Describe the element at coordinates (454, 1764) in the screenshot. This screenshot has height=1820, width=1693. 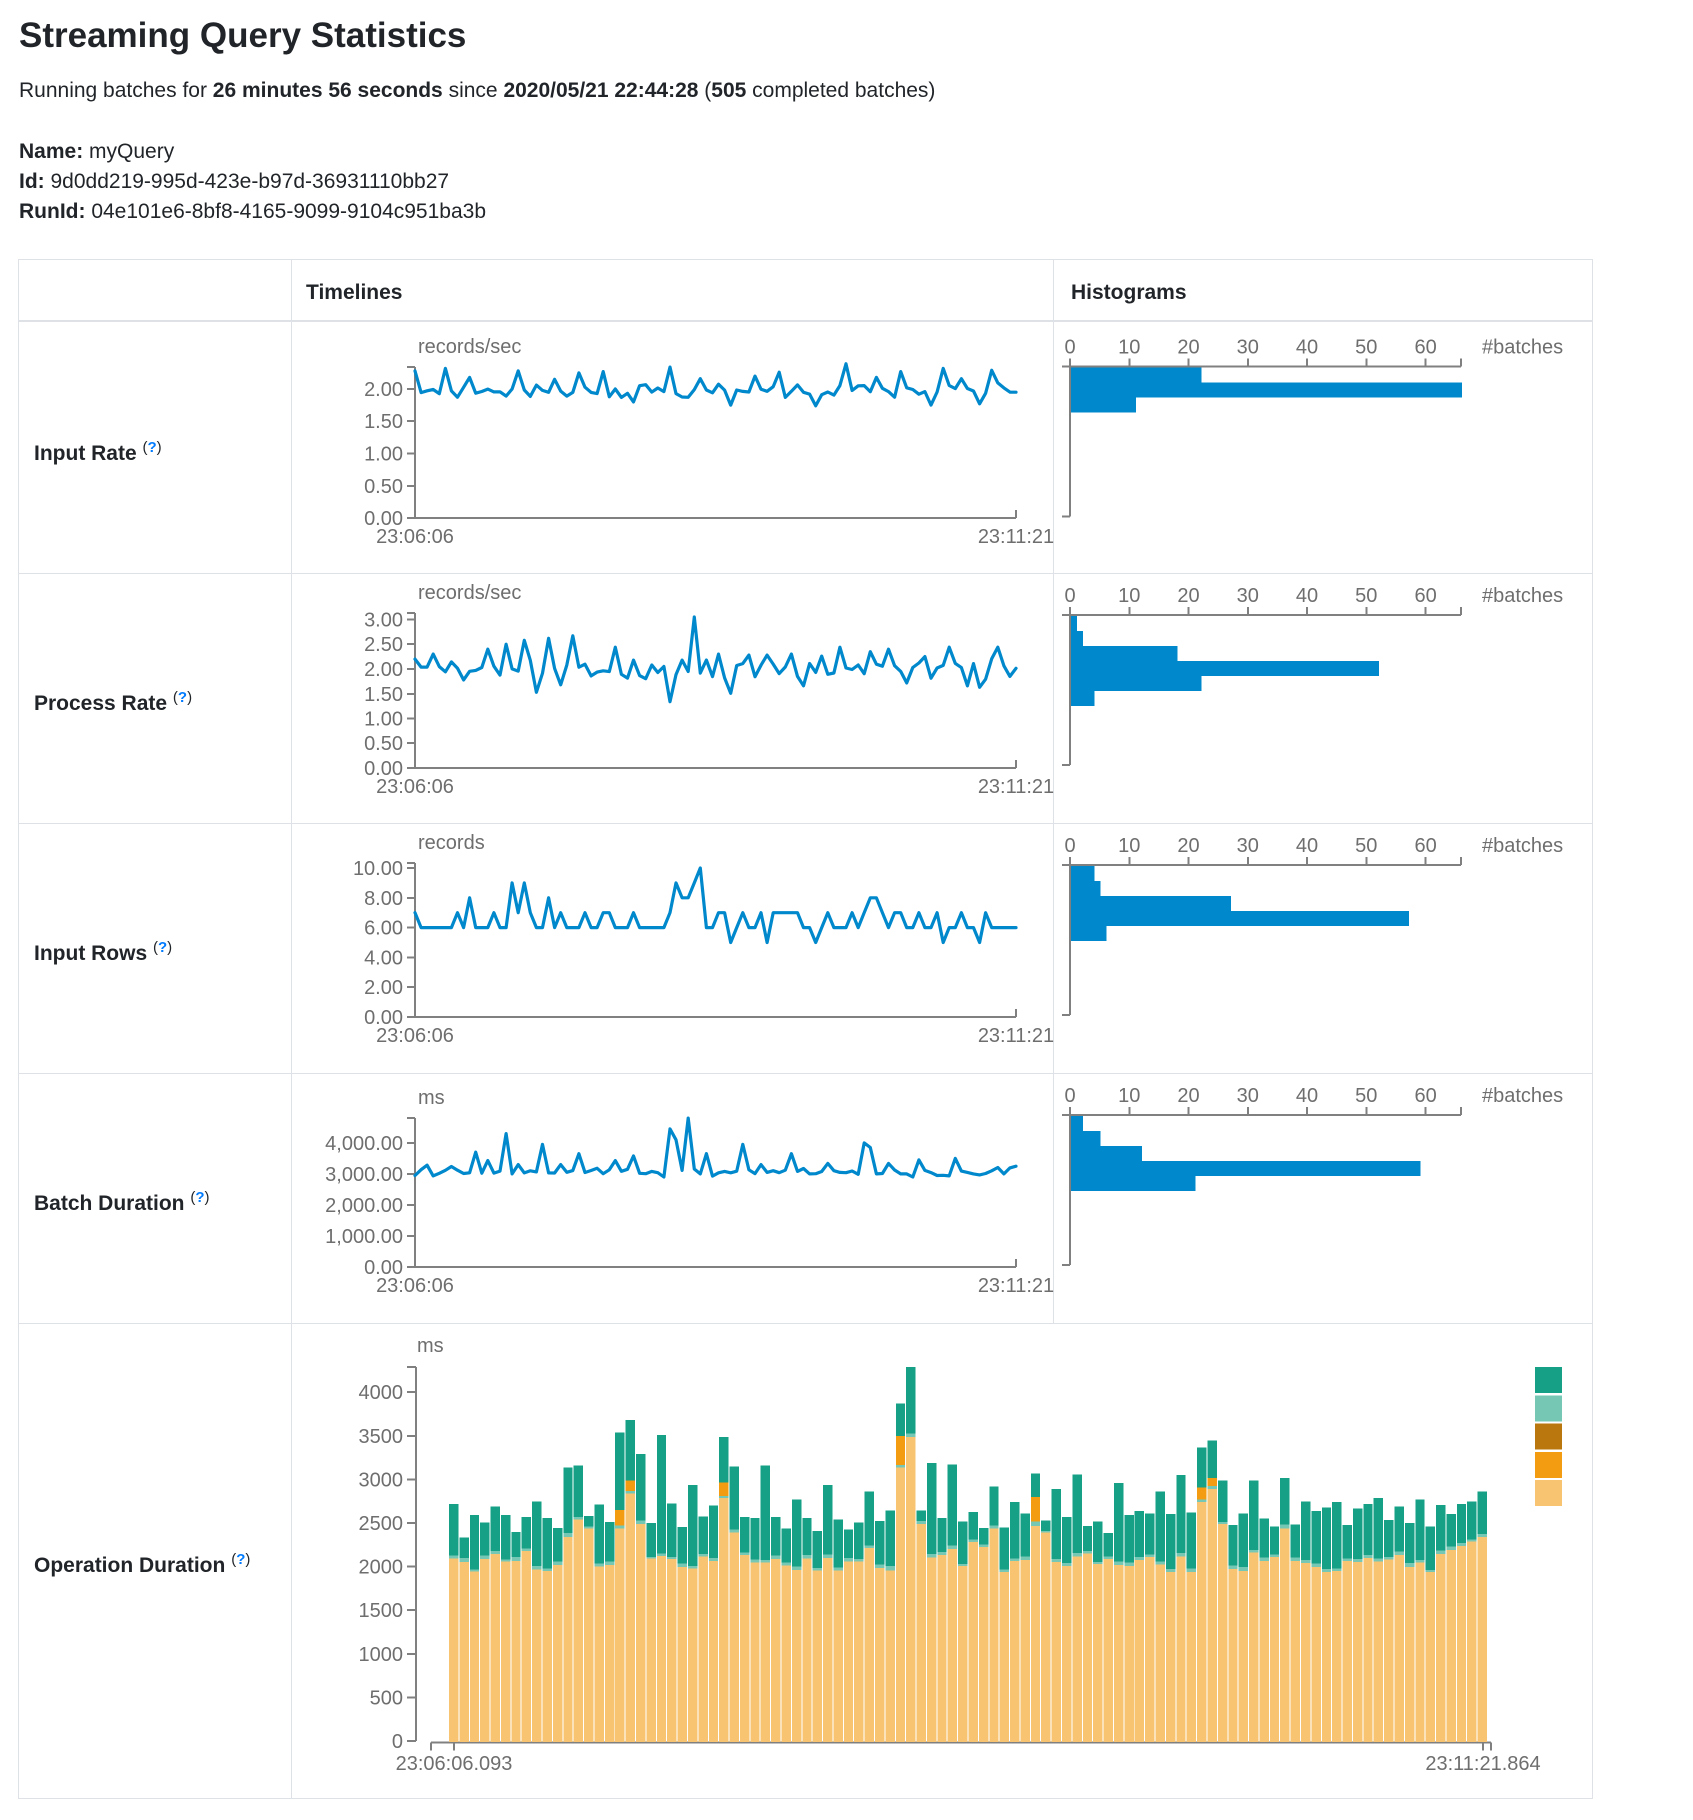
I see `svg-text: 23:06:06.093` at that location.